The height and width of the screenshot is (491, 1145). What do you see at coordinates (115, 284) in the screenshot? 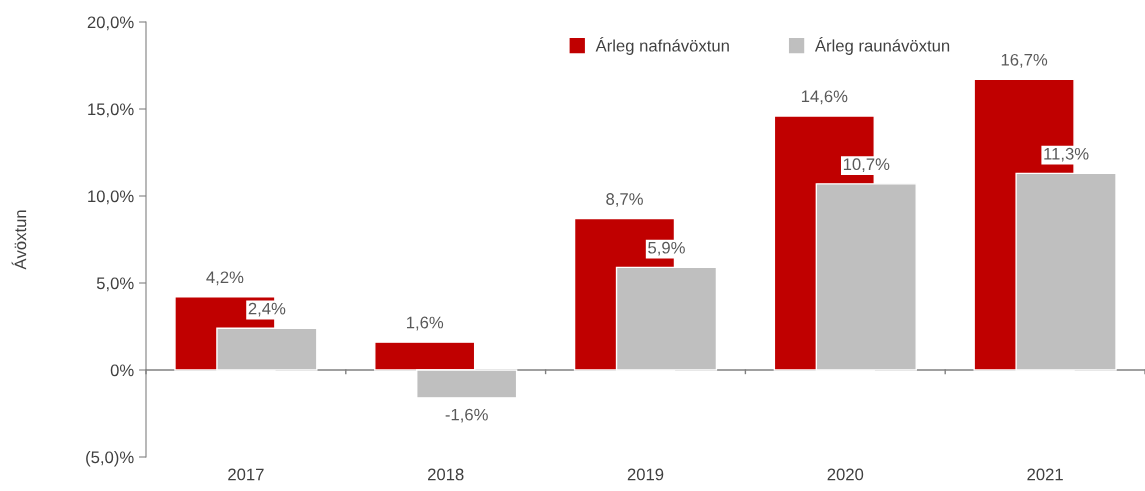
I see `y-tick-label: 5,0%` at bounding box center [115, 284].